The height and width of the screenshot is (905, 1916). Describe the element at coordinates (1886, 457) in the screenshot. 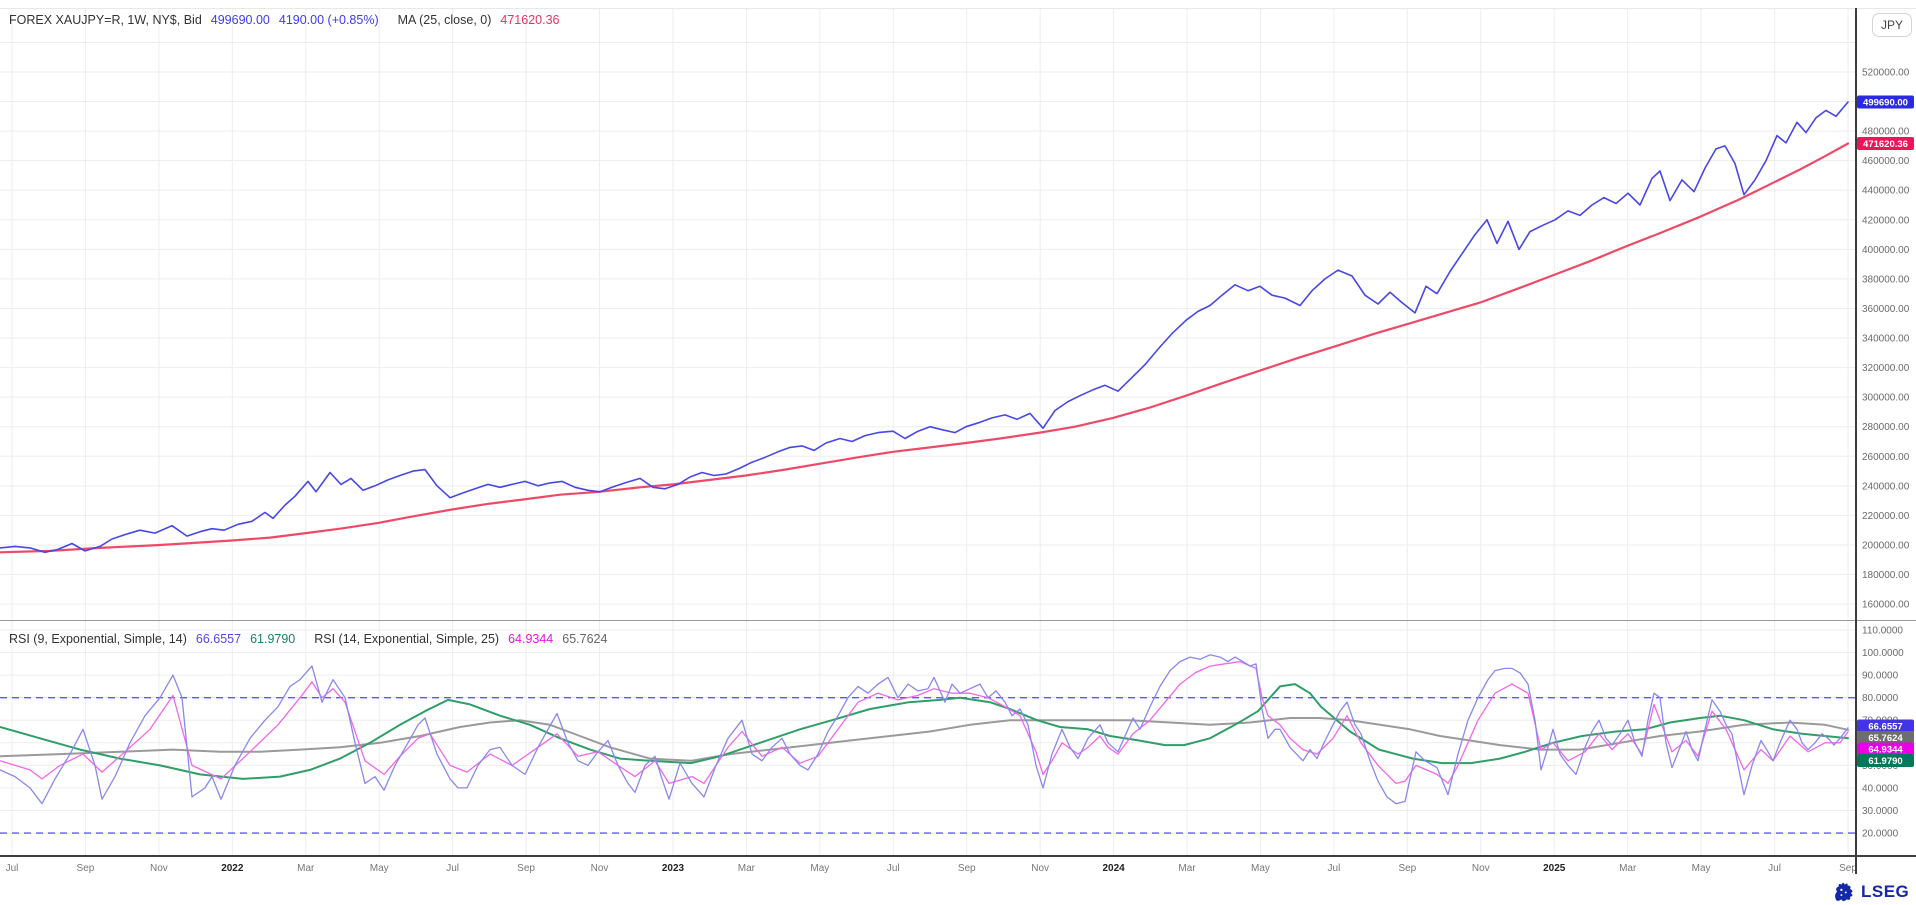

I see `price-tick-label: 260000.00` at that location.